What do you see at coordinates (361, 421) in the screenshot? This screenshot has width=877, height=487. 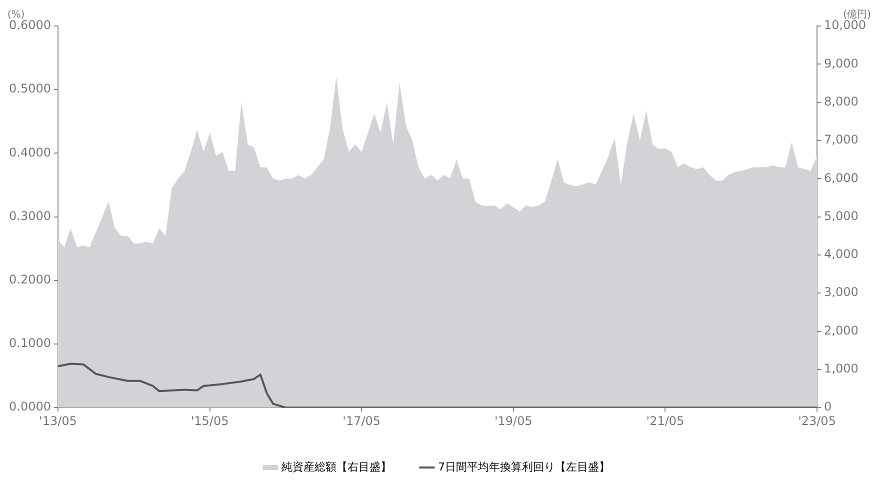 I see `x-tick-label: '17/05` at bounding box center [361, 421].